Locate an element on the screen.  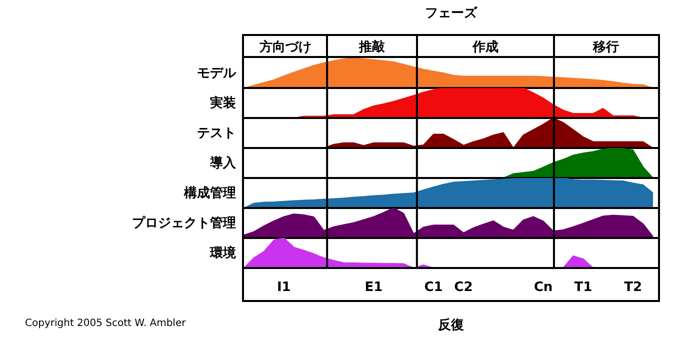
text: 方向づけ is located at coordinates (285, 47).